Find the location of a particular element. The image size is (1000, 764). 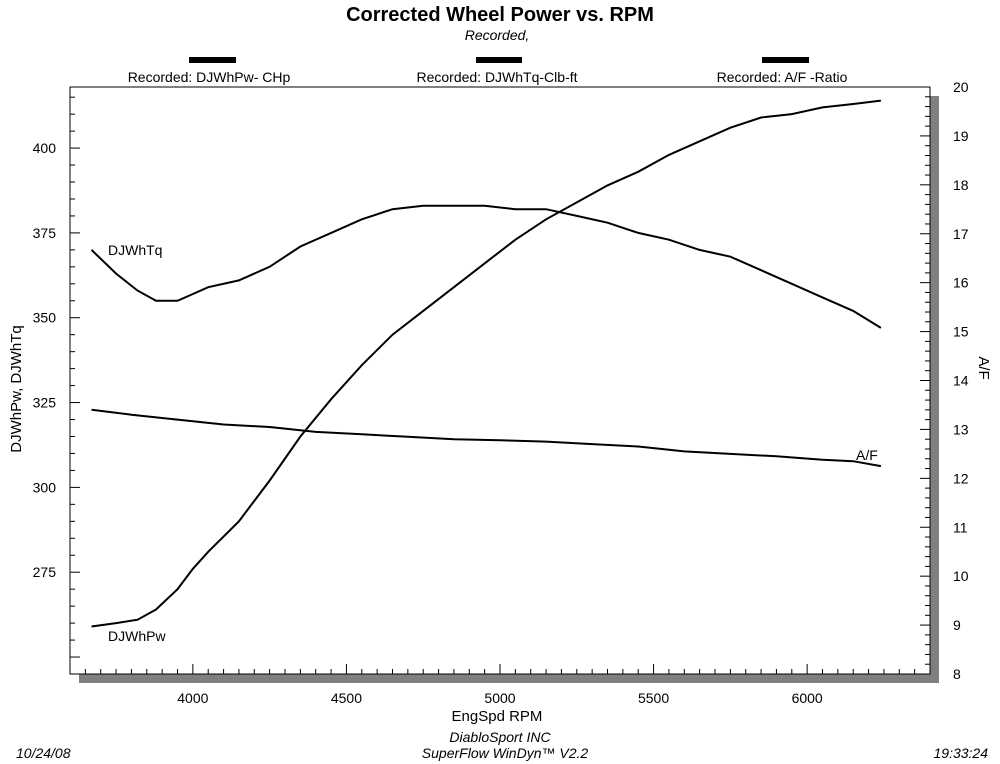

y-right-tick-label: 19 is located at coordinates (961, 136).